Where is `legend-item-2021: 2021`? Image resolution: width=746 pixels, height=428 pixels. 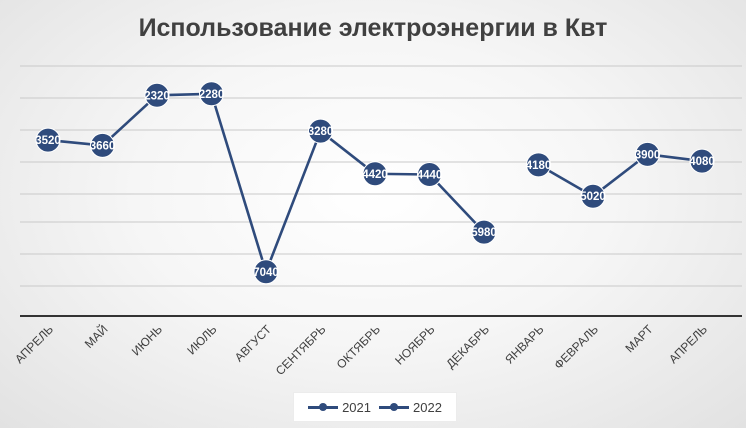 legend-item-2021: 2021 is located at coordinates (339, 407).